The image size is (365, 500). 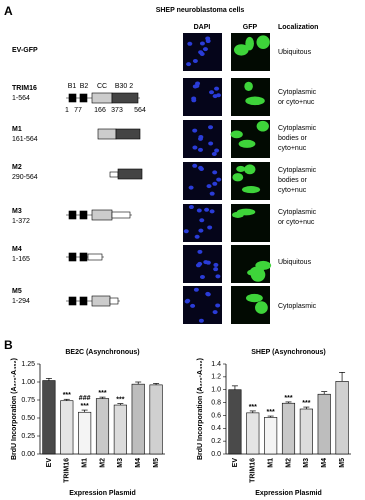 I want to click on chart-title: BE2C (Asynchronous), so click(x=102, y=352).